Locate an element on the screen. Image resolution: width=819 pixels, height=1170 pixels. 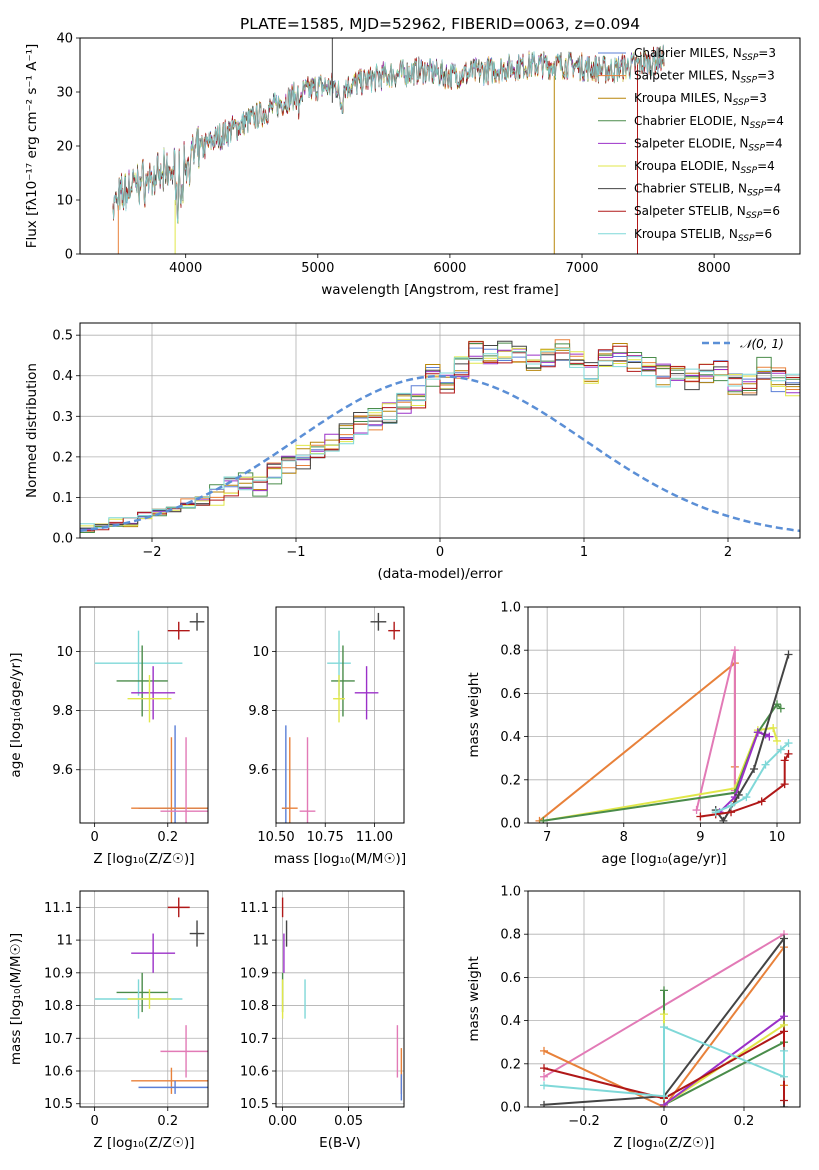
legend-entry-text: Kroupa ELODIE, N is located at coordinates (687, 166).